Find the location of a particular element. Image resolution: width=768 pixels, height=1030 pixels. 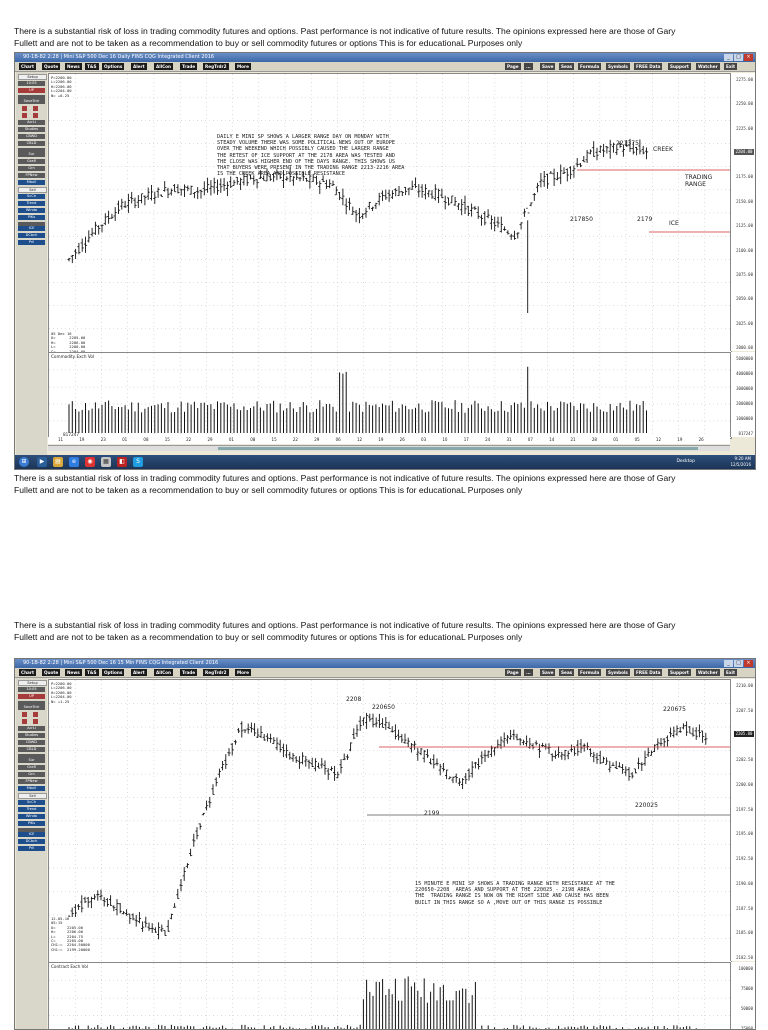

toolbar-right-free-data: FREE Data is located at coordinates (648, 672).